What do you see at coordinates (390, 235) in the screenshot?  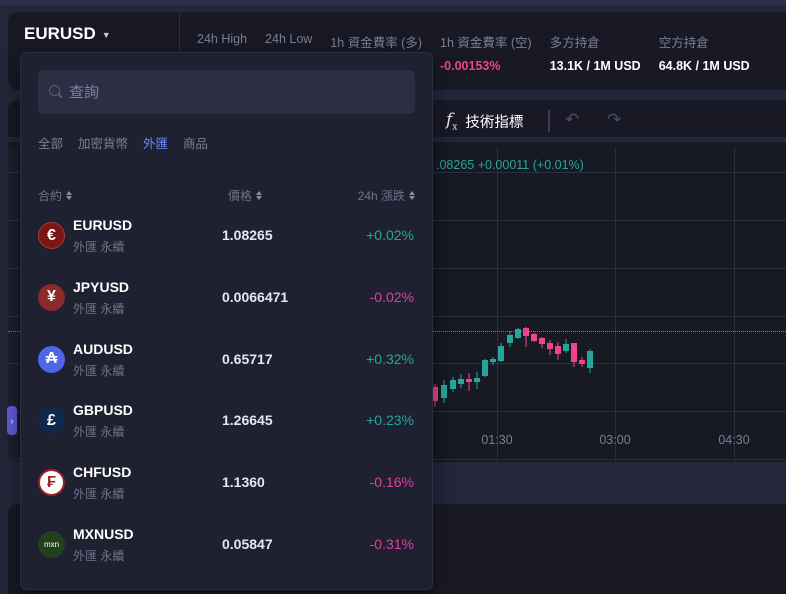 I see `symbol-change: +0.02%` at bounding box center [390, 235].